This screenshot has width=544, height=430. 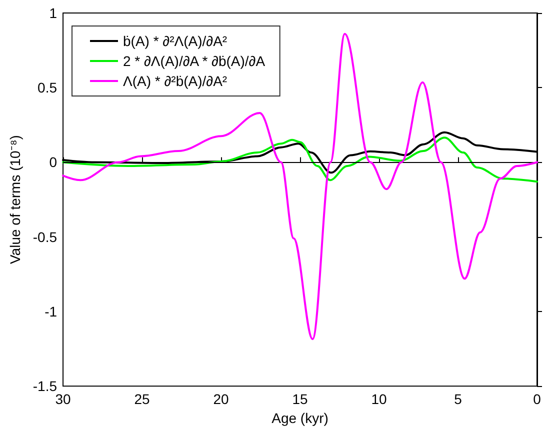 I want to click on x-tick-label: 30, so click(x=63, y=399).